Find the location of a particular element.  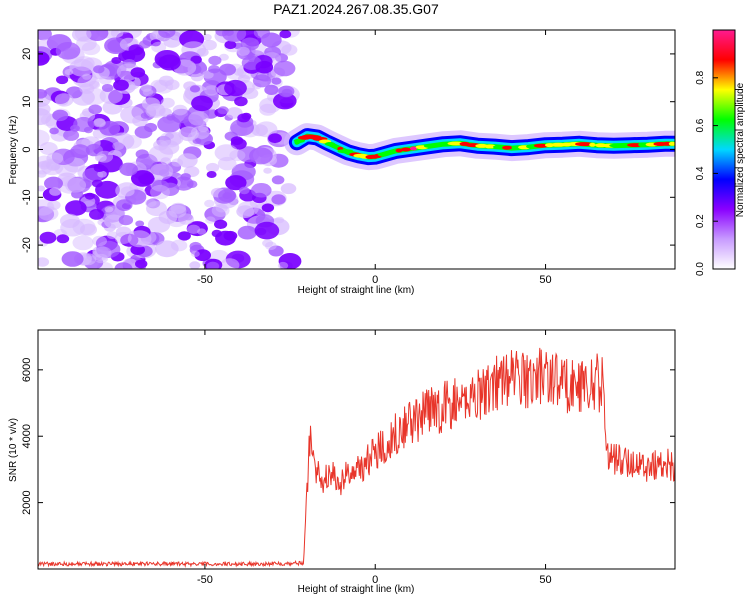

colorbar-ticks: 0.0 0.2 0.4 0.6 0.8 is located at coordinates (706, 173).